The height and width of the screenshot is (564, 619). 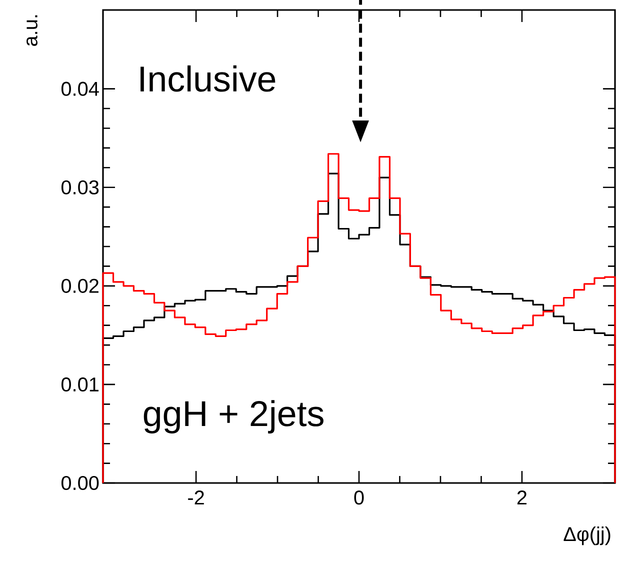 What do you see at coordinates (587, 536) in the screenshot?
I see `x-axis-title: Δφ(jj)` at bounding box center [587, 536].